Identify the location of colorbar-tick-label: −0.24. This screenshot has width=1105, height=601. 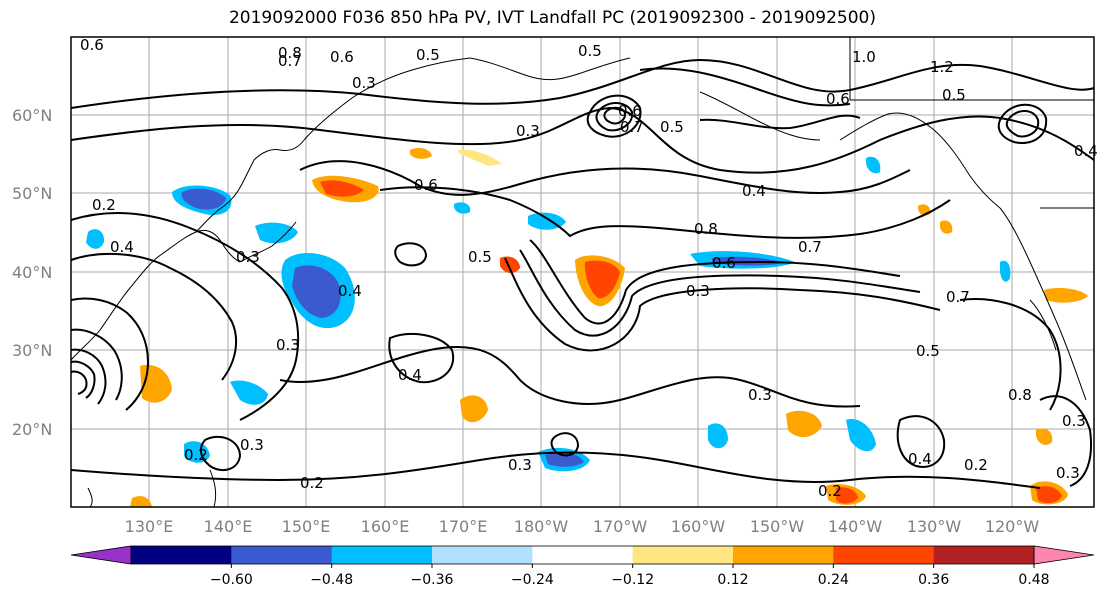
(532, 580).